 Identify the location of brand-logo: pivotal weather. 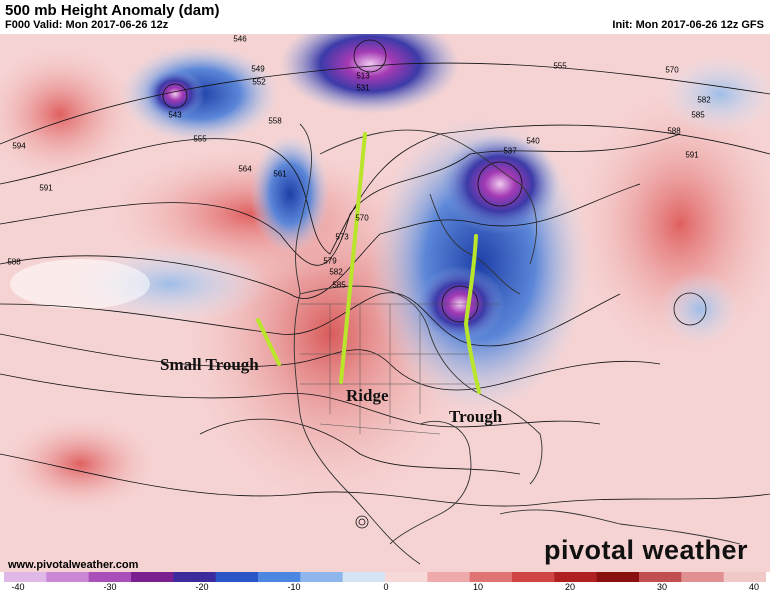
(646, 550).